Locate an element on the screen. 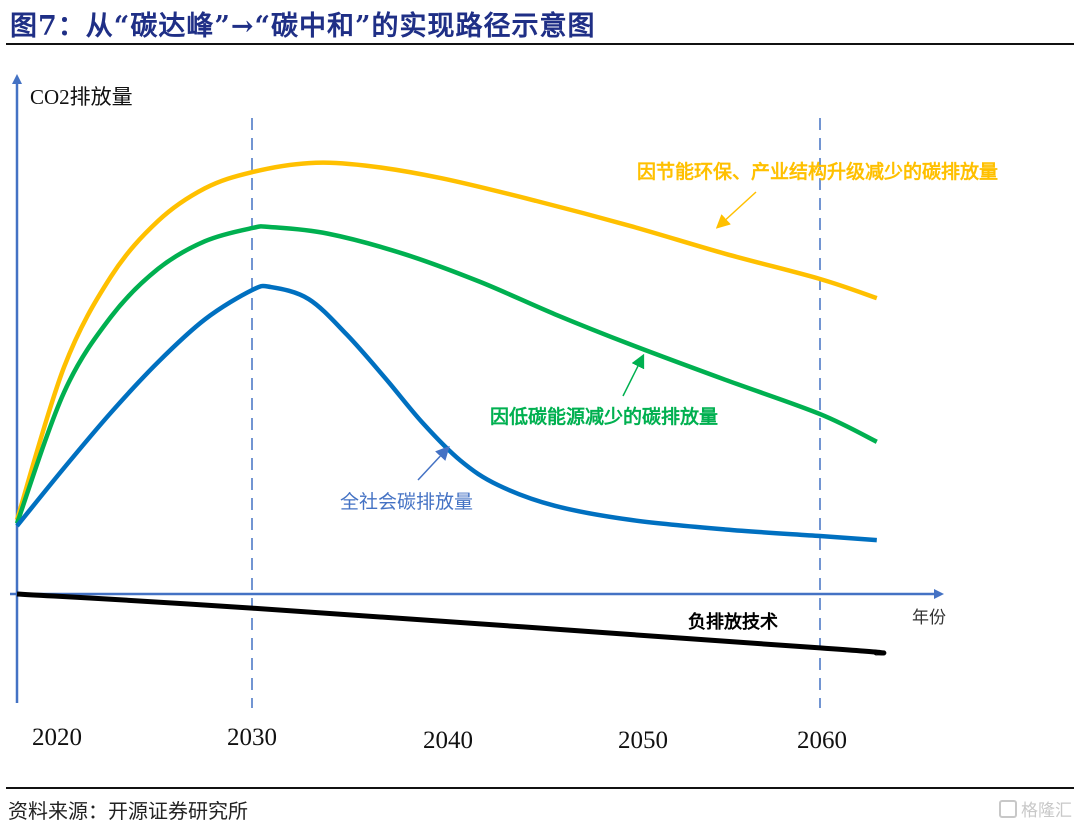  x-tick-label-2020: 2020 is located at coordinates (57, 737).